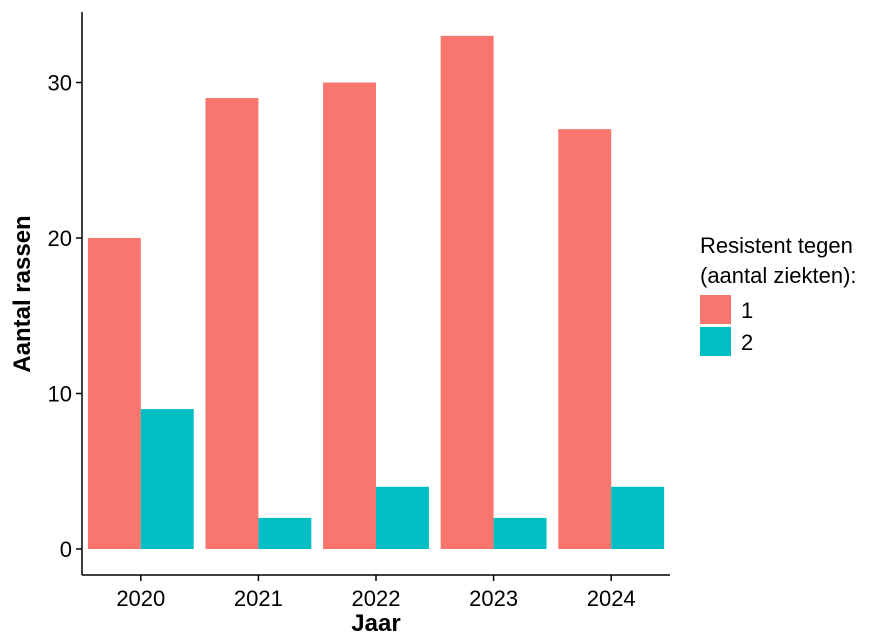 The image size is (893, 636). I want to click on x-tick-label-2024: 2024, so click(611, 598).